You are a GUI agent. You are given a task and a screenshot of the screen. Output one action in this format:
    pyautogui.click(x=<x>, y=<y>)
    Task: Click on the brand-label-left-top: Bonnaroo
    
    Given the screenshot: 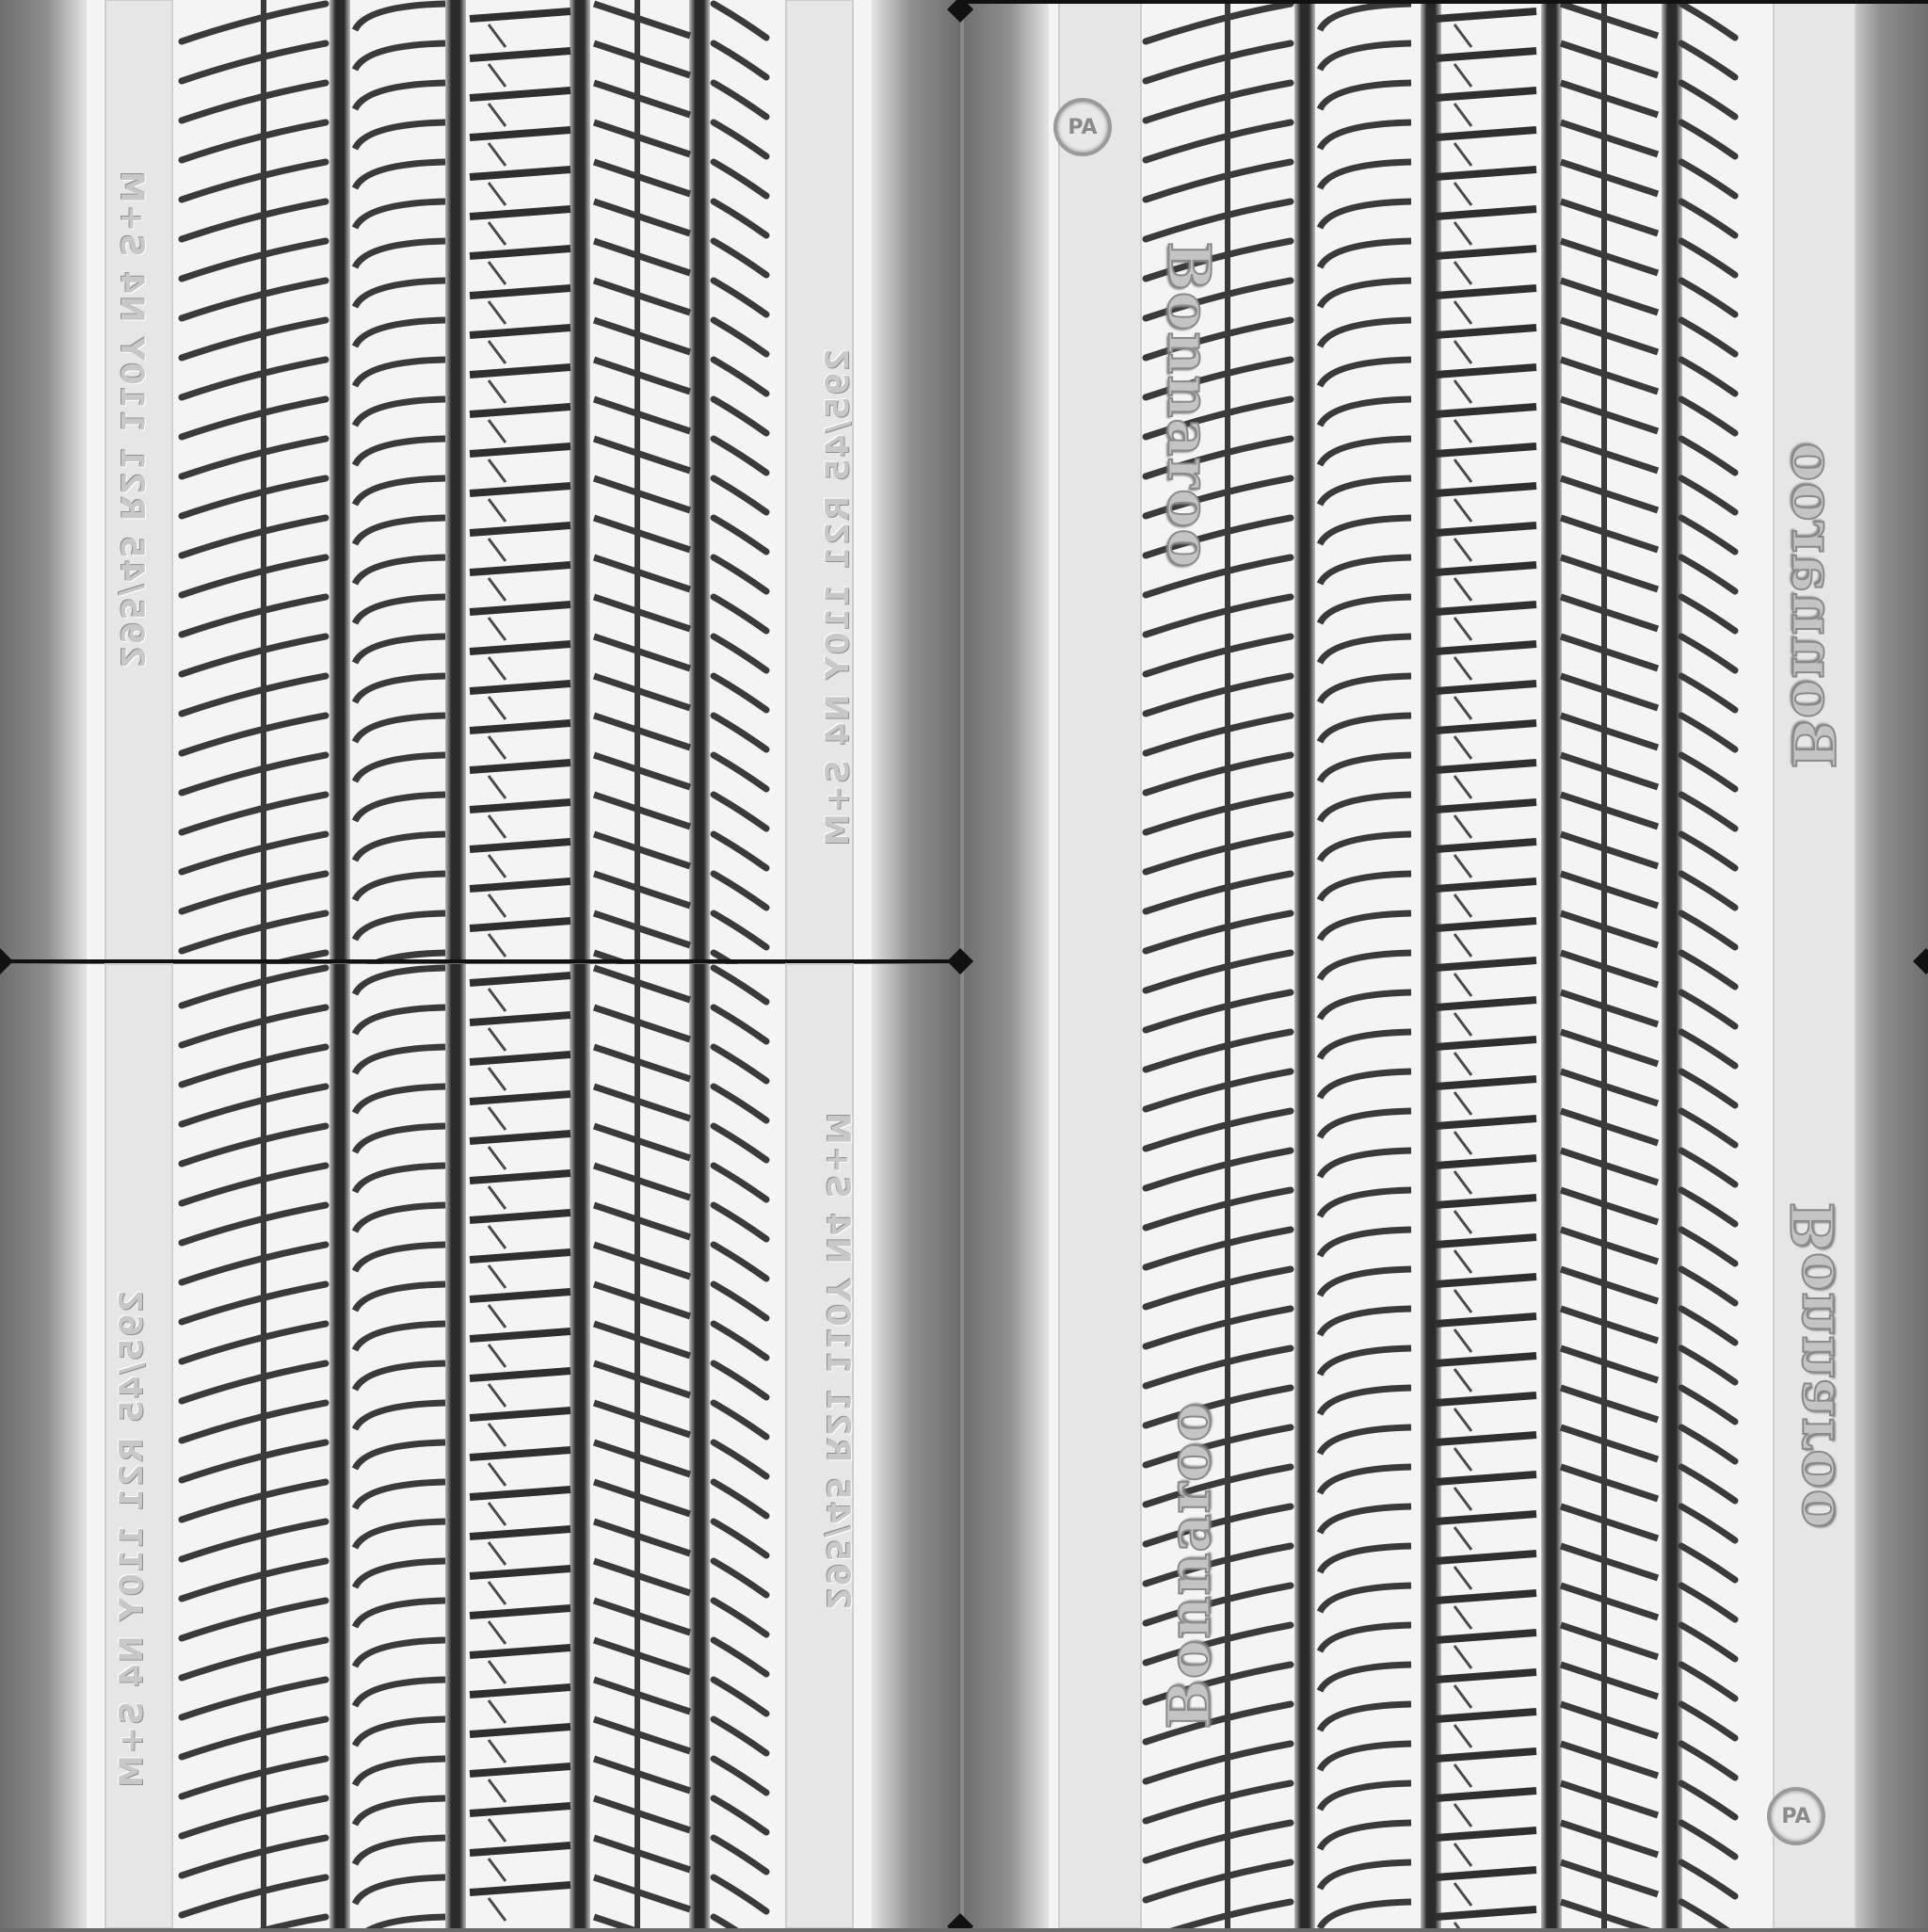 What is the action you would take?
    pyautogui.click(x=1189, y=405)
    